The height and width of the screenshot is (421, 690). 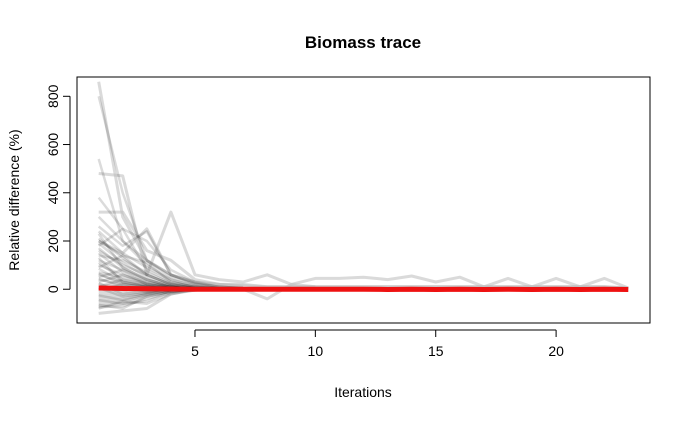 I want to click on chart-title: Biomass trace, so click(x=363, y=42).